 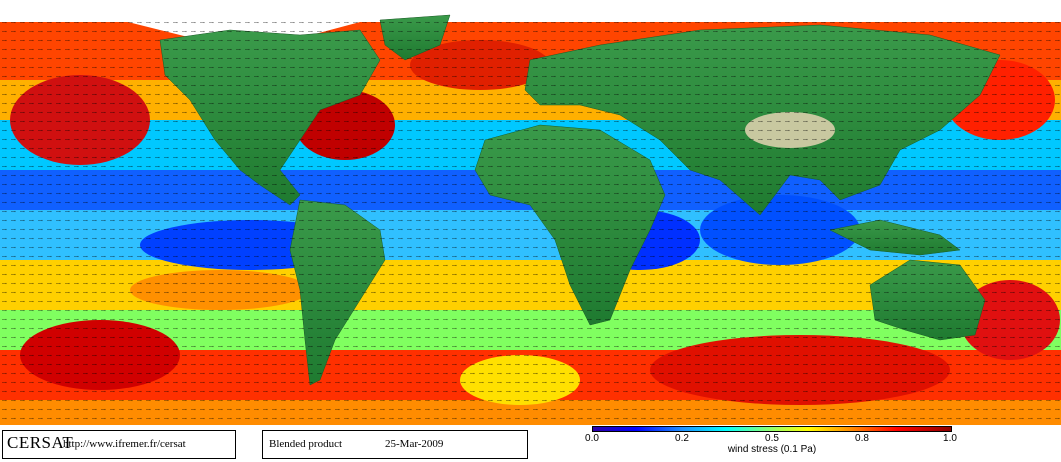 What do you see at coordinates (592, 438) in the screenshot?
I see `colorbar-tick: 0.0` at bounding box center [592, 438].